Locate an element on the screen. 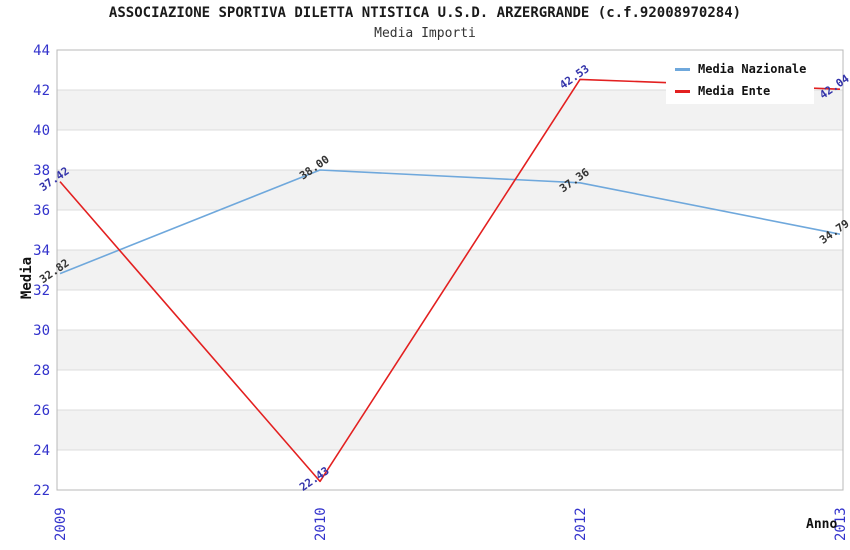 The height and width of the screenshot is (550, 850). y-tick-label: 38 is located at coordinates (41, 171).